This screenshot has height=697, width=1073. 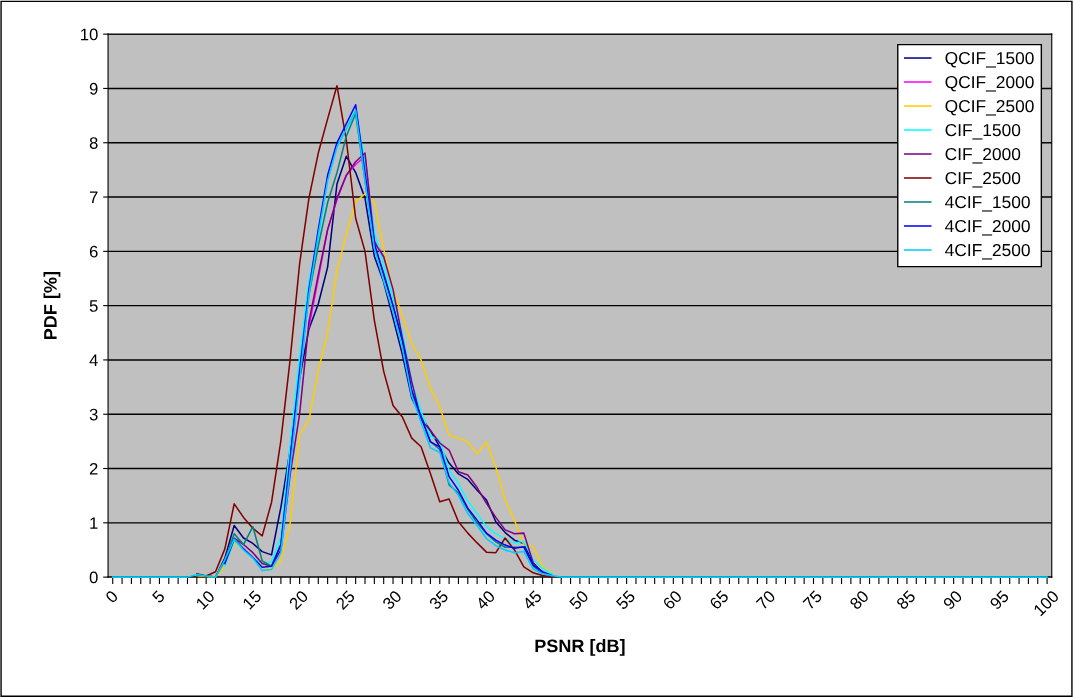 I want to click on x-axis-title: PSNR [dB], so click(x=580, y=647).